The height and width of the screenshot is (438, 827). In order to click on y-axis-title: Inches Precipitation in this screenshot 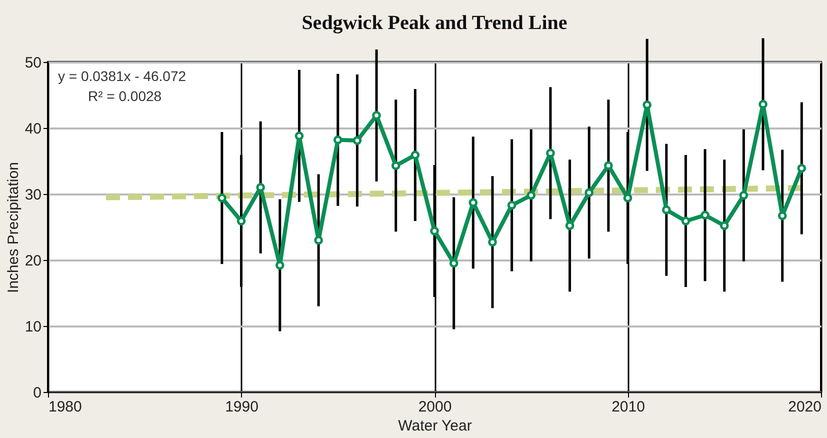, I will do `click(13, 227)`.